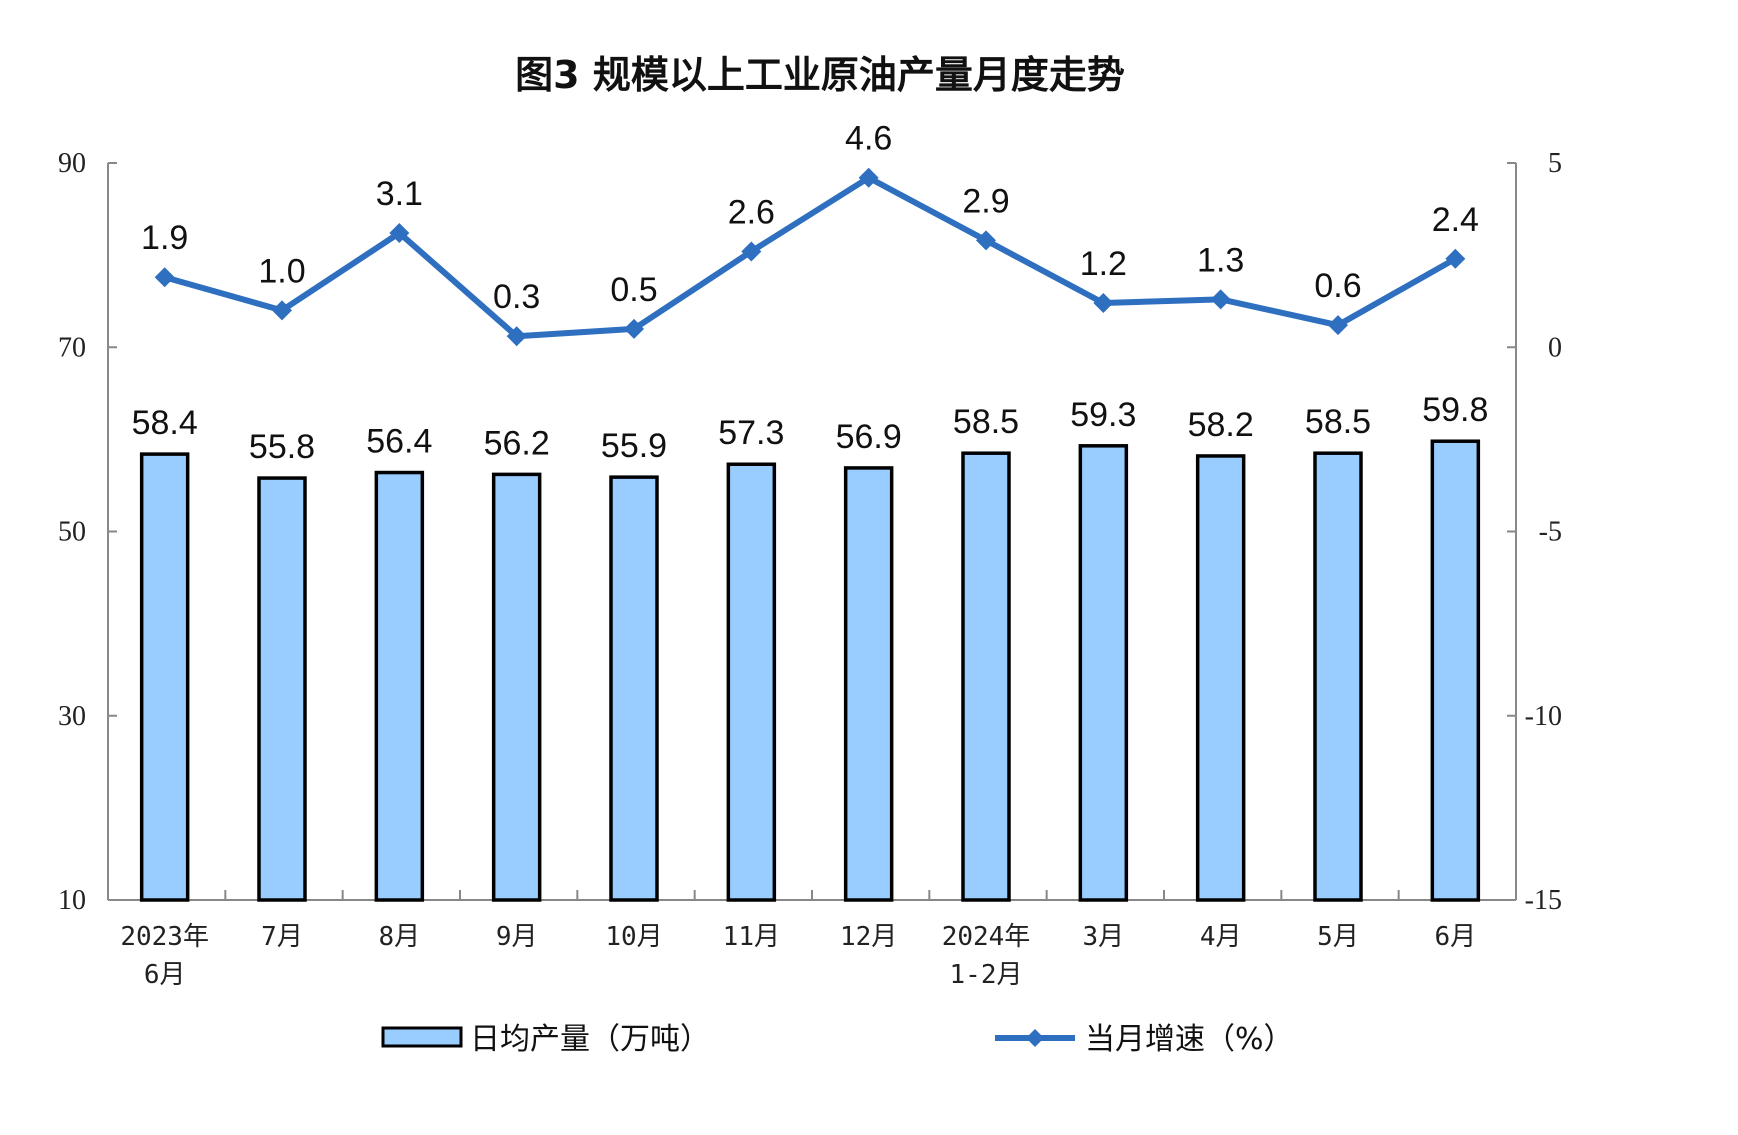  I want to click on bar-data-label: 55.9, so click(634, 446).